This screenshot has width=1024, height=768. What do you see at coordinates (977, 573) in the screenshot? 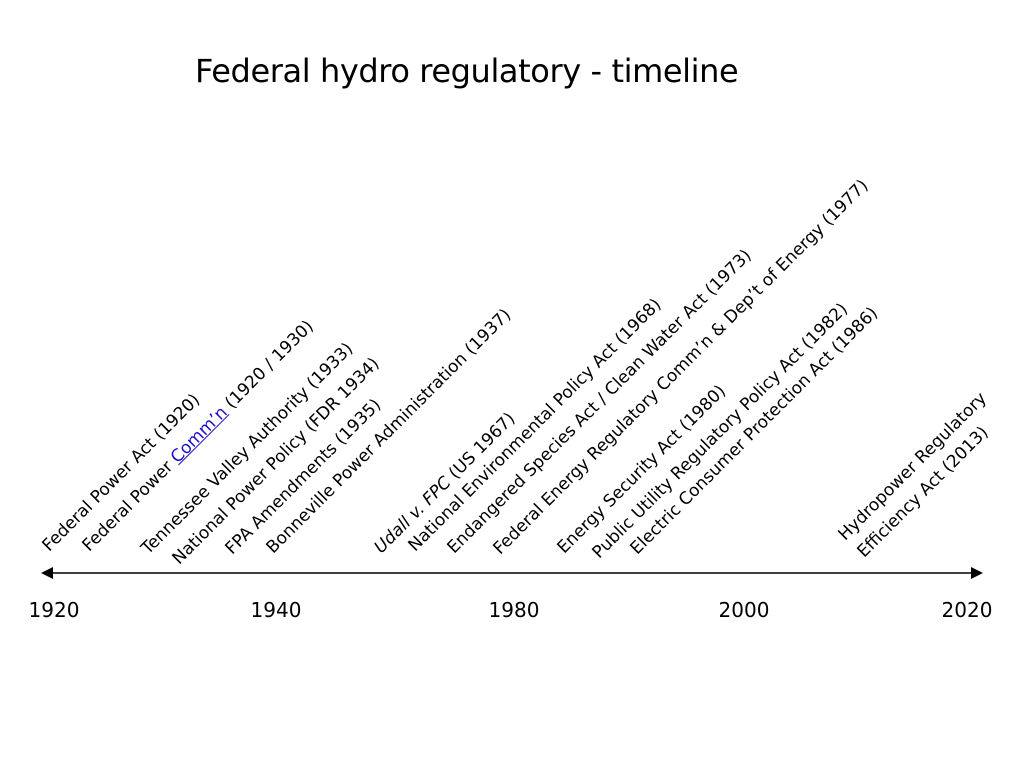
I see `right-arrowhead-icon` at bounding box center [977, 573].